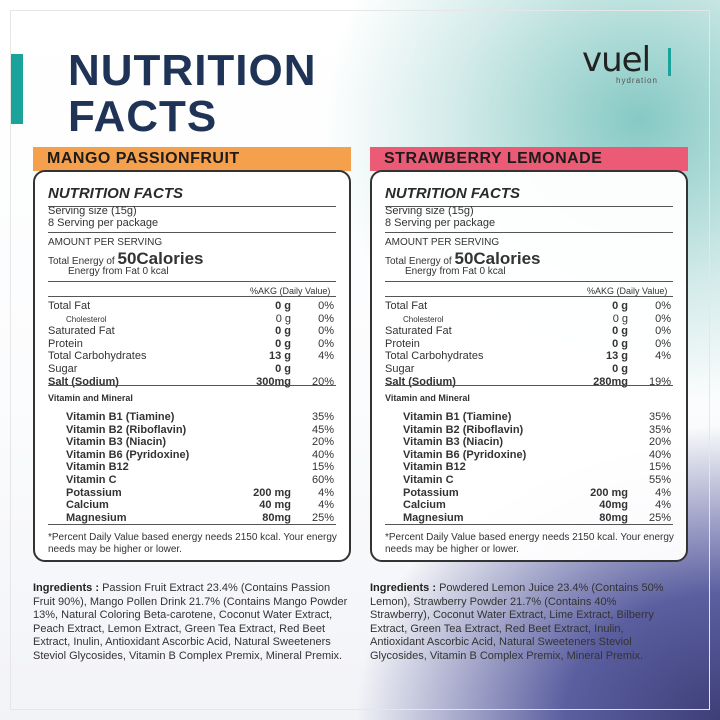  I want to click on vitamin-name: Potassium, so click(431, 492).